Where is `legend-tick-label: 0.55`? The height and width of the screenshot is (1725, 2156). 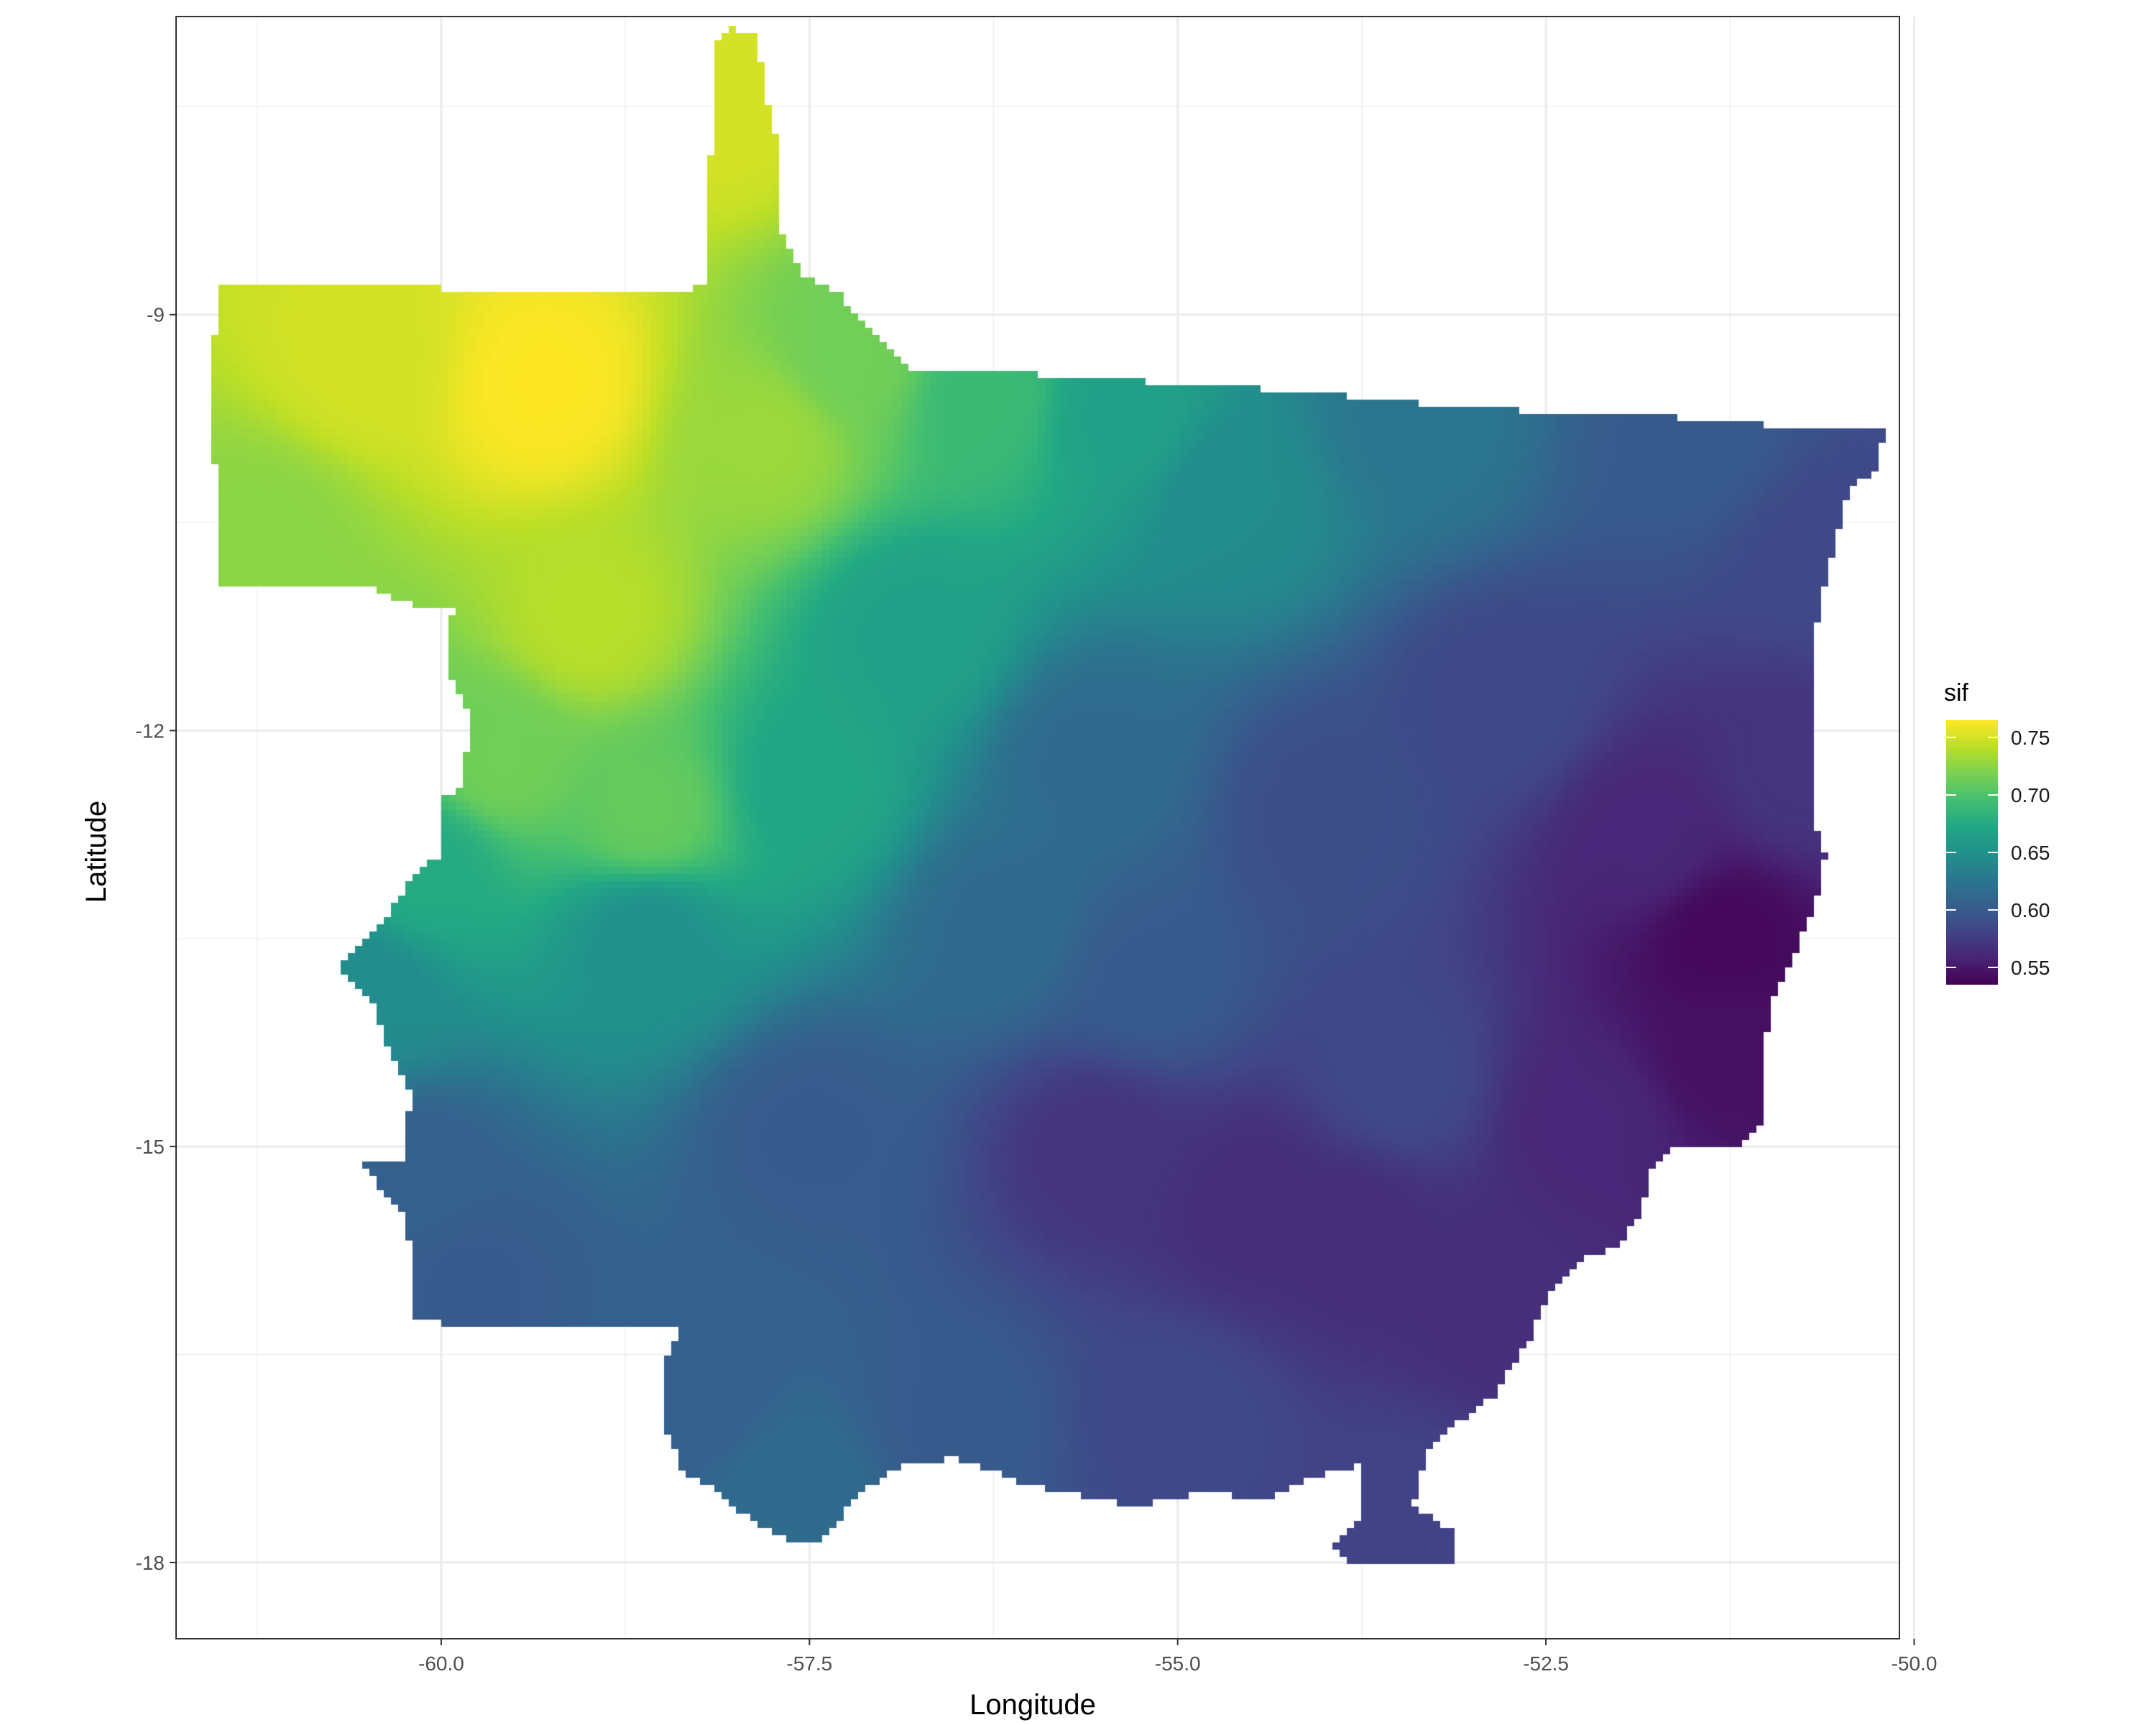 legend-tick-label: 0.55 is located at coordinates (2031, 968).